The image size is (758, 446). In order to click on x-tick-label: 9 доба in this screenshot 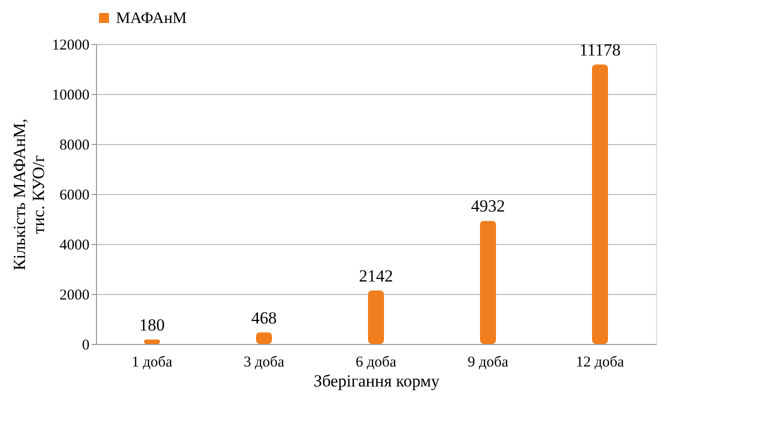, I will do `click(488, 362)`.